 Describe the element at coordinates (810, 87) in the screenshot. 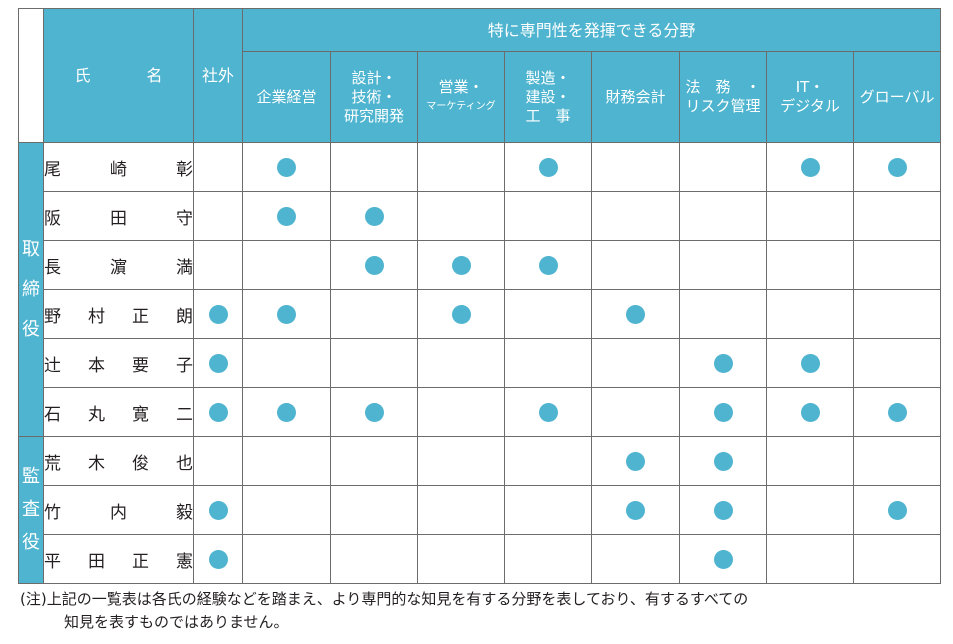

I see `header-field-line: IT・` at that location.